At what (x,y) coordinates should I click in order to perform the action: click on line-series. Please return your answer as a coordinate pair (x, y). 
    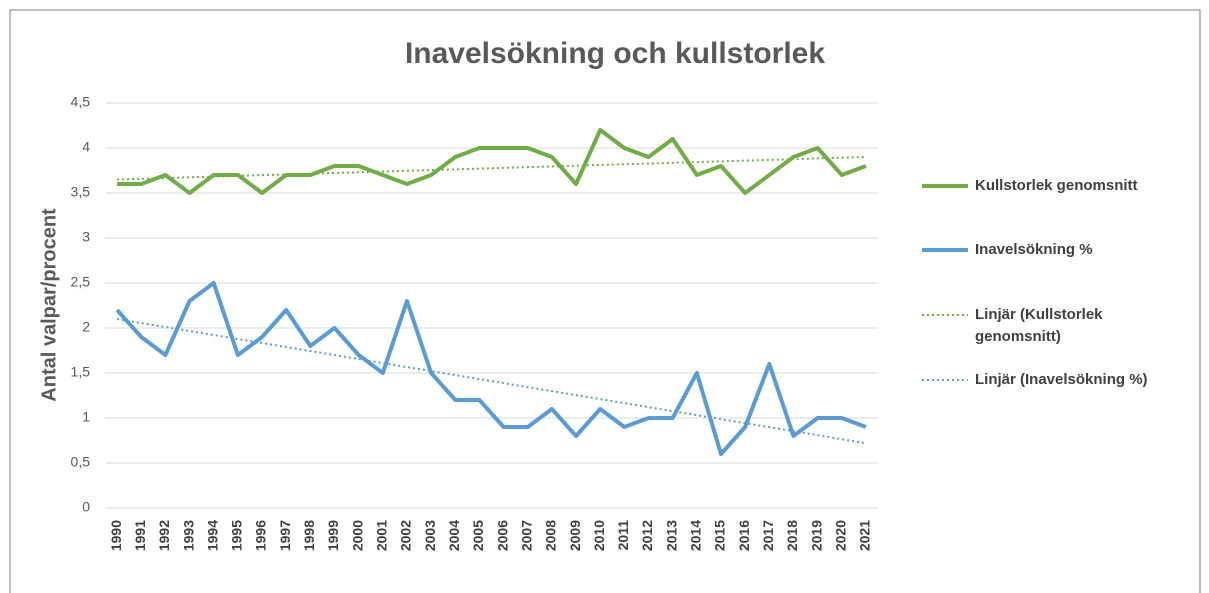
    Looking at the image, I should click on (492, 161).